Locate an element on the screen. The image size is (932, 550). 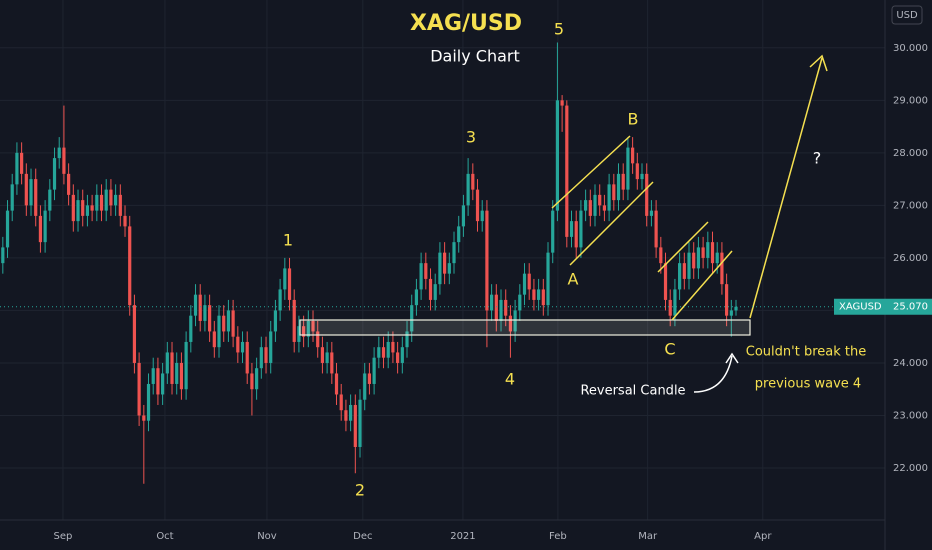
y-tick-label: 26.000 is located at coordinates (910, 258).